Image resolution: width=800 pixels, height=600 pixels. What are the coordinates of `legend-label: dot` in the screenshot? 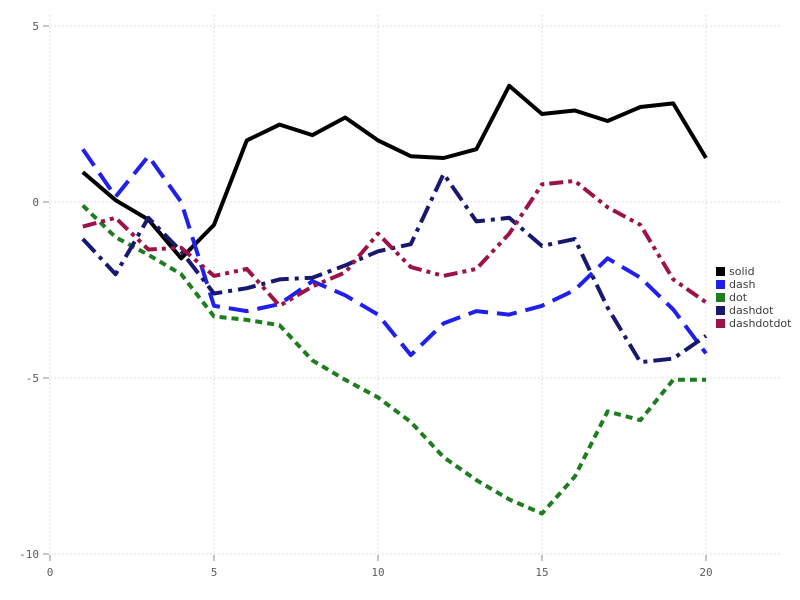 It's located at (738, 297).